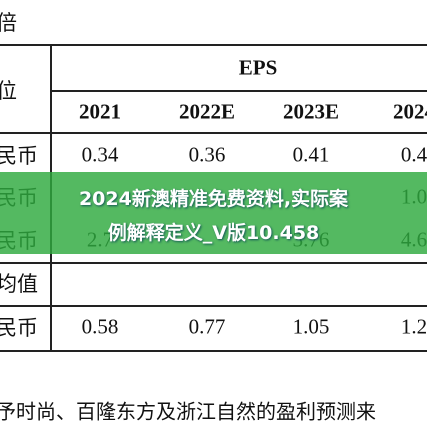 This screenshot has height=427, width=427. I want to click on corner-unit: 位, so click(8, 91).